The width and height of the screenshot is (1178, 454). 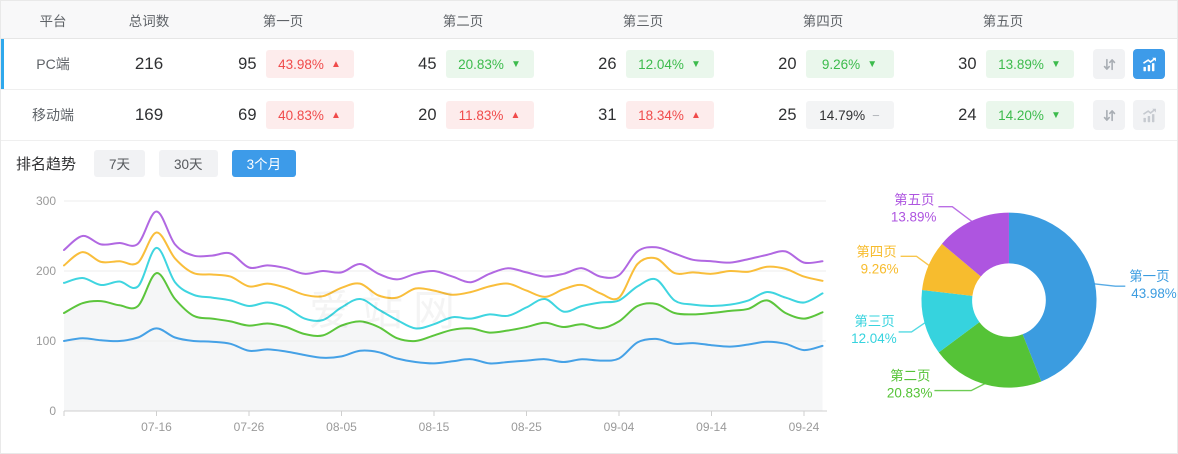 I want to click on line-series-第三页, so click(x=443, y=288).